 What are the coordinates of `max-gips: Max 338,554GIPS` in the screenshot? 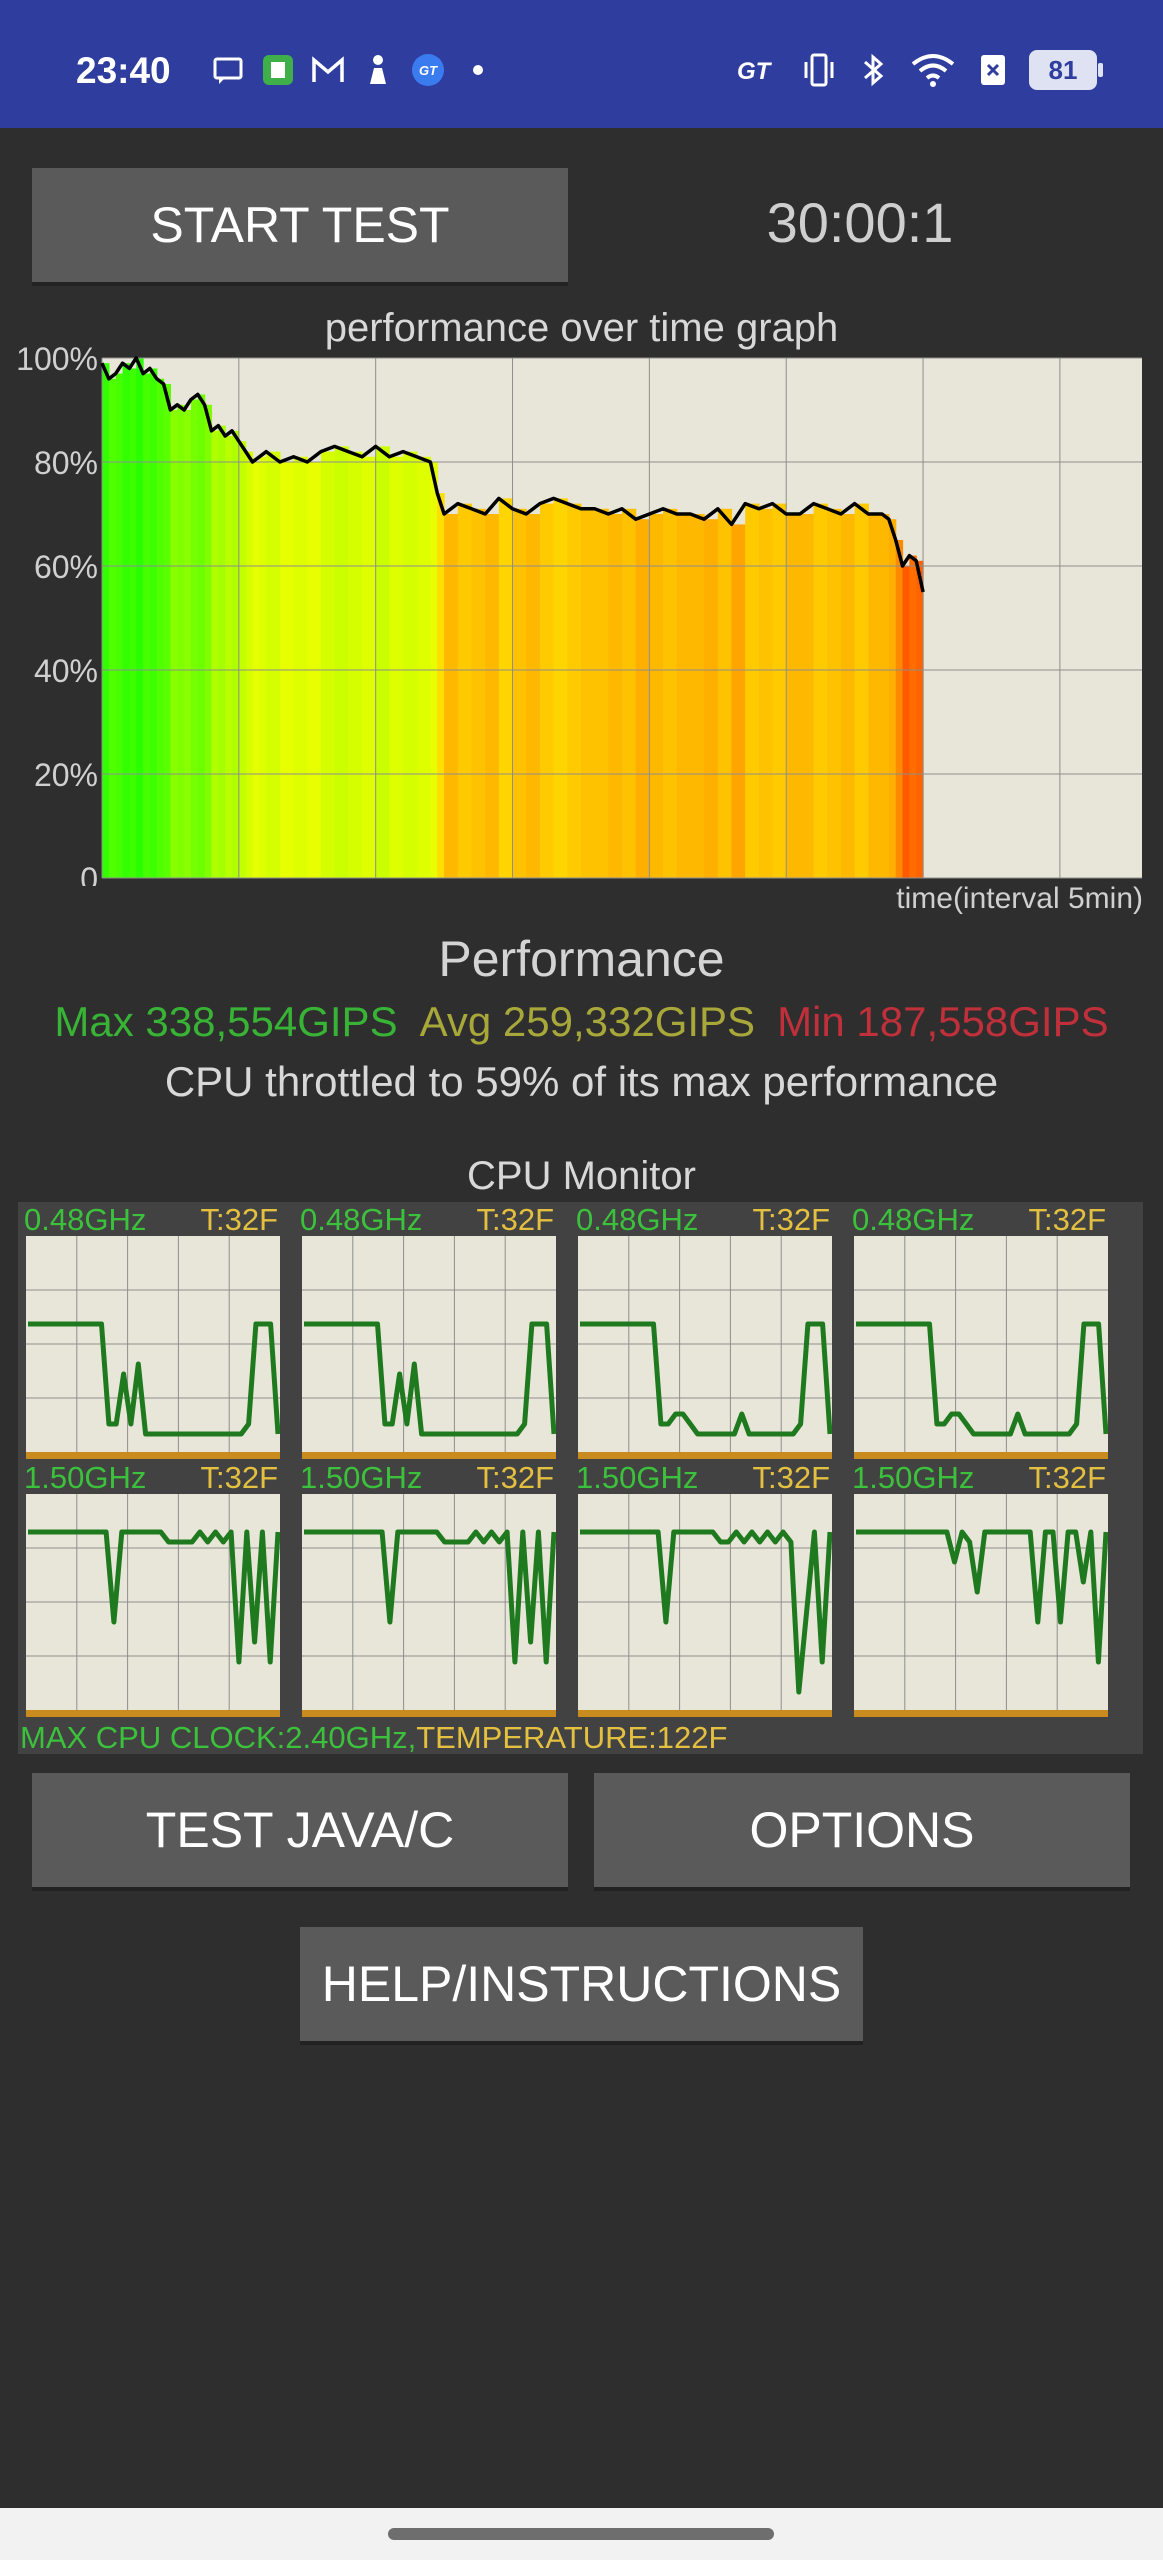 It's located at (226, 1021).